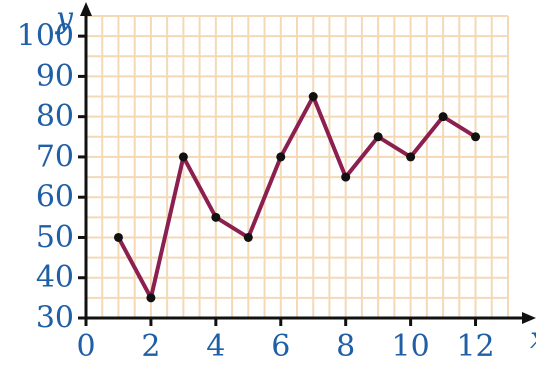 The image size is (536, 369). I want to click on x-tick-label: 2, so click(150, 346).